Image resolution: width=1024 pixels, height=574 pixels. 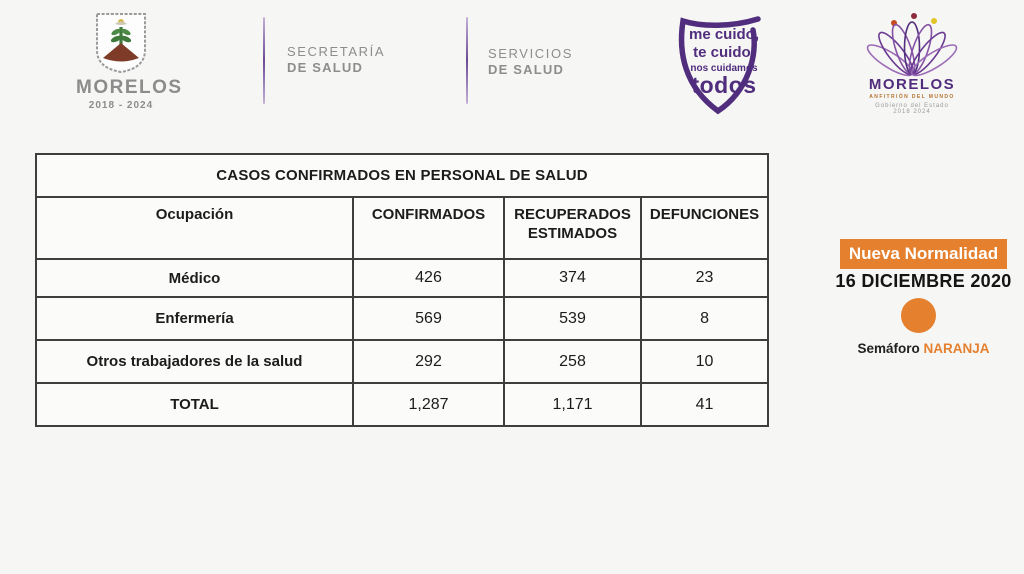 I want to click on semaforo-status-label: Semáforo NARANJA, so click(x=923, y=348).